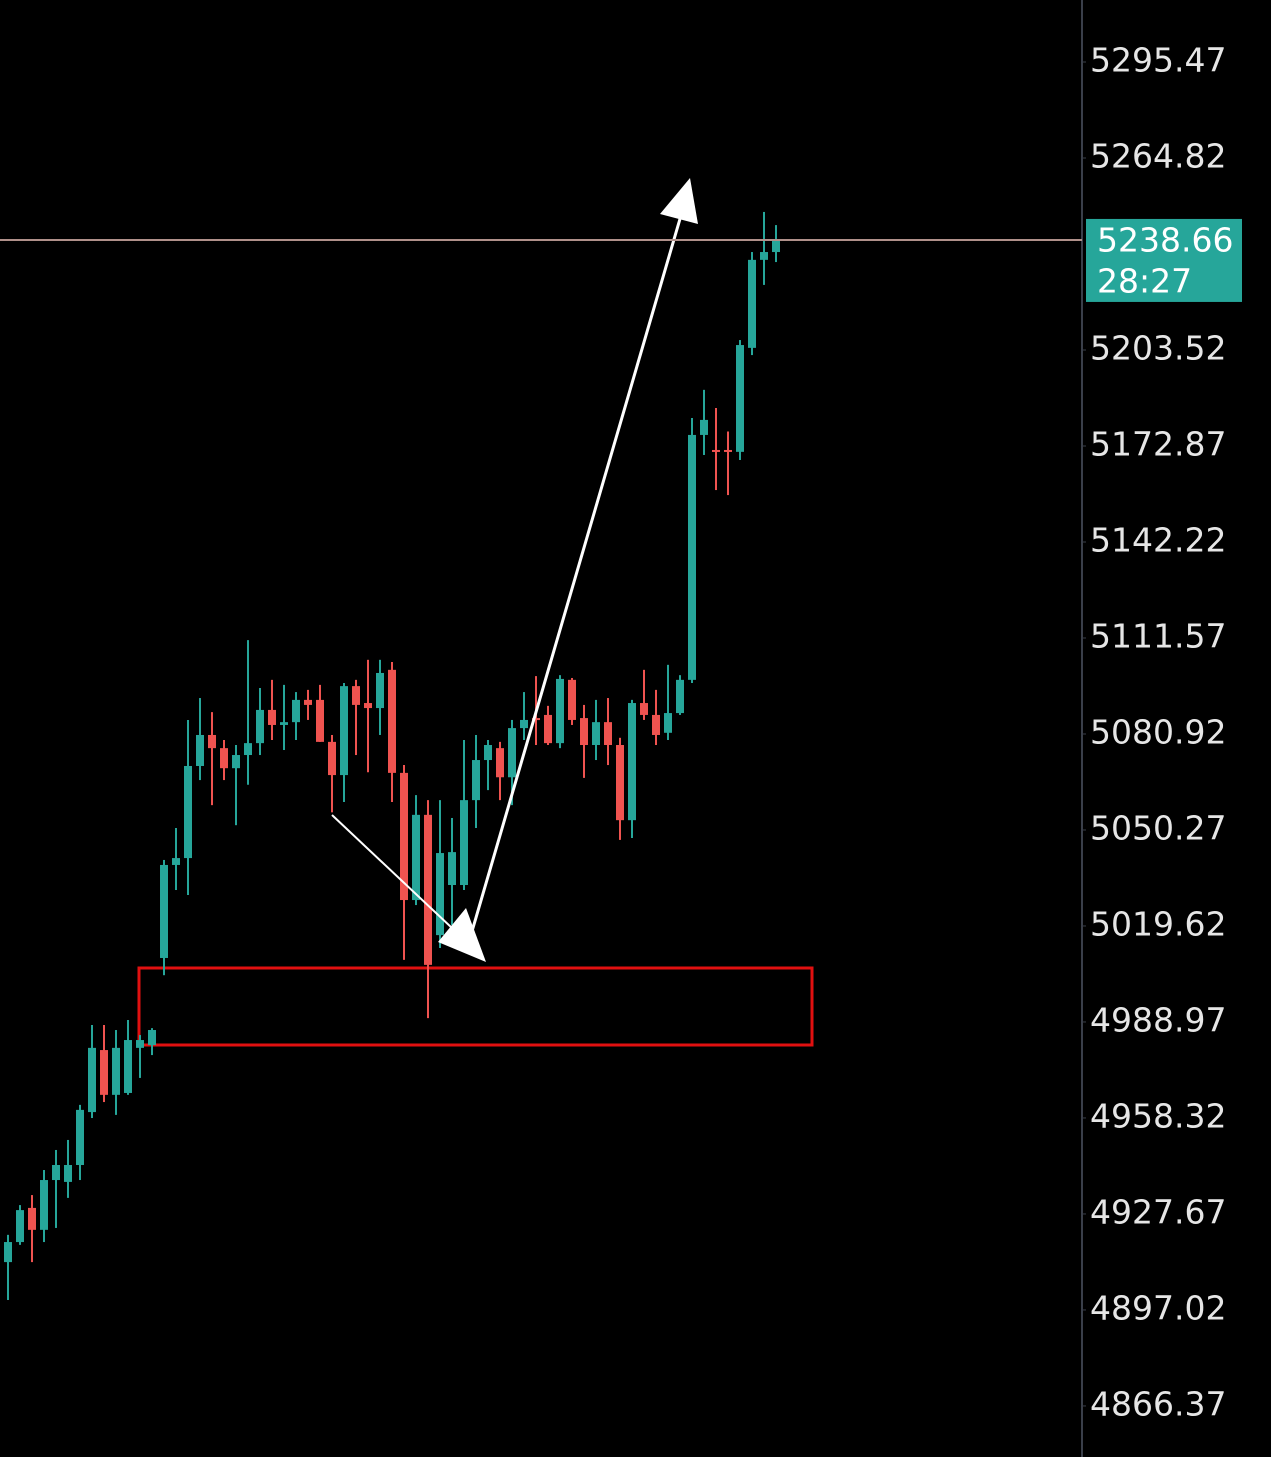 The width and height of the screenshot is (1271, 1457). I want to click on y-tick-label: 5142.22, so click(1158, 539).